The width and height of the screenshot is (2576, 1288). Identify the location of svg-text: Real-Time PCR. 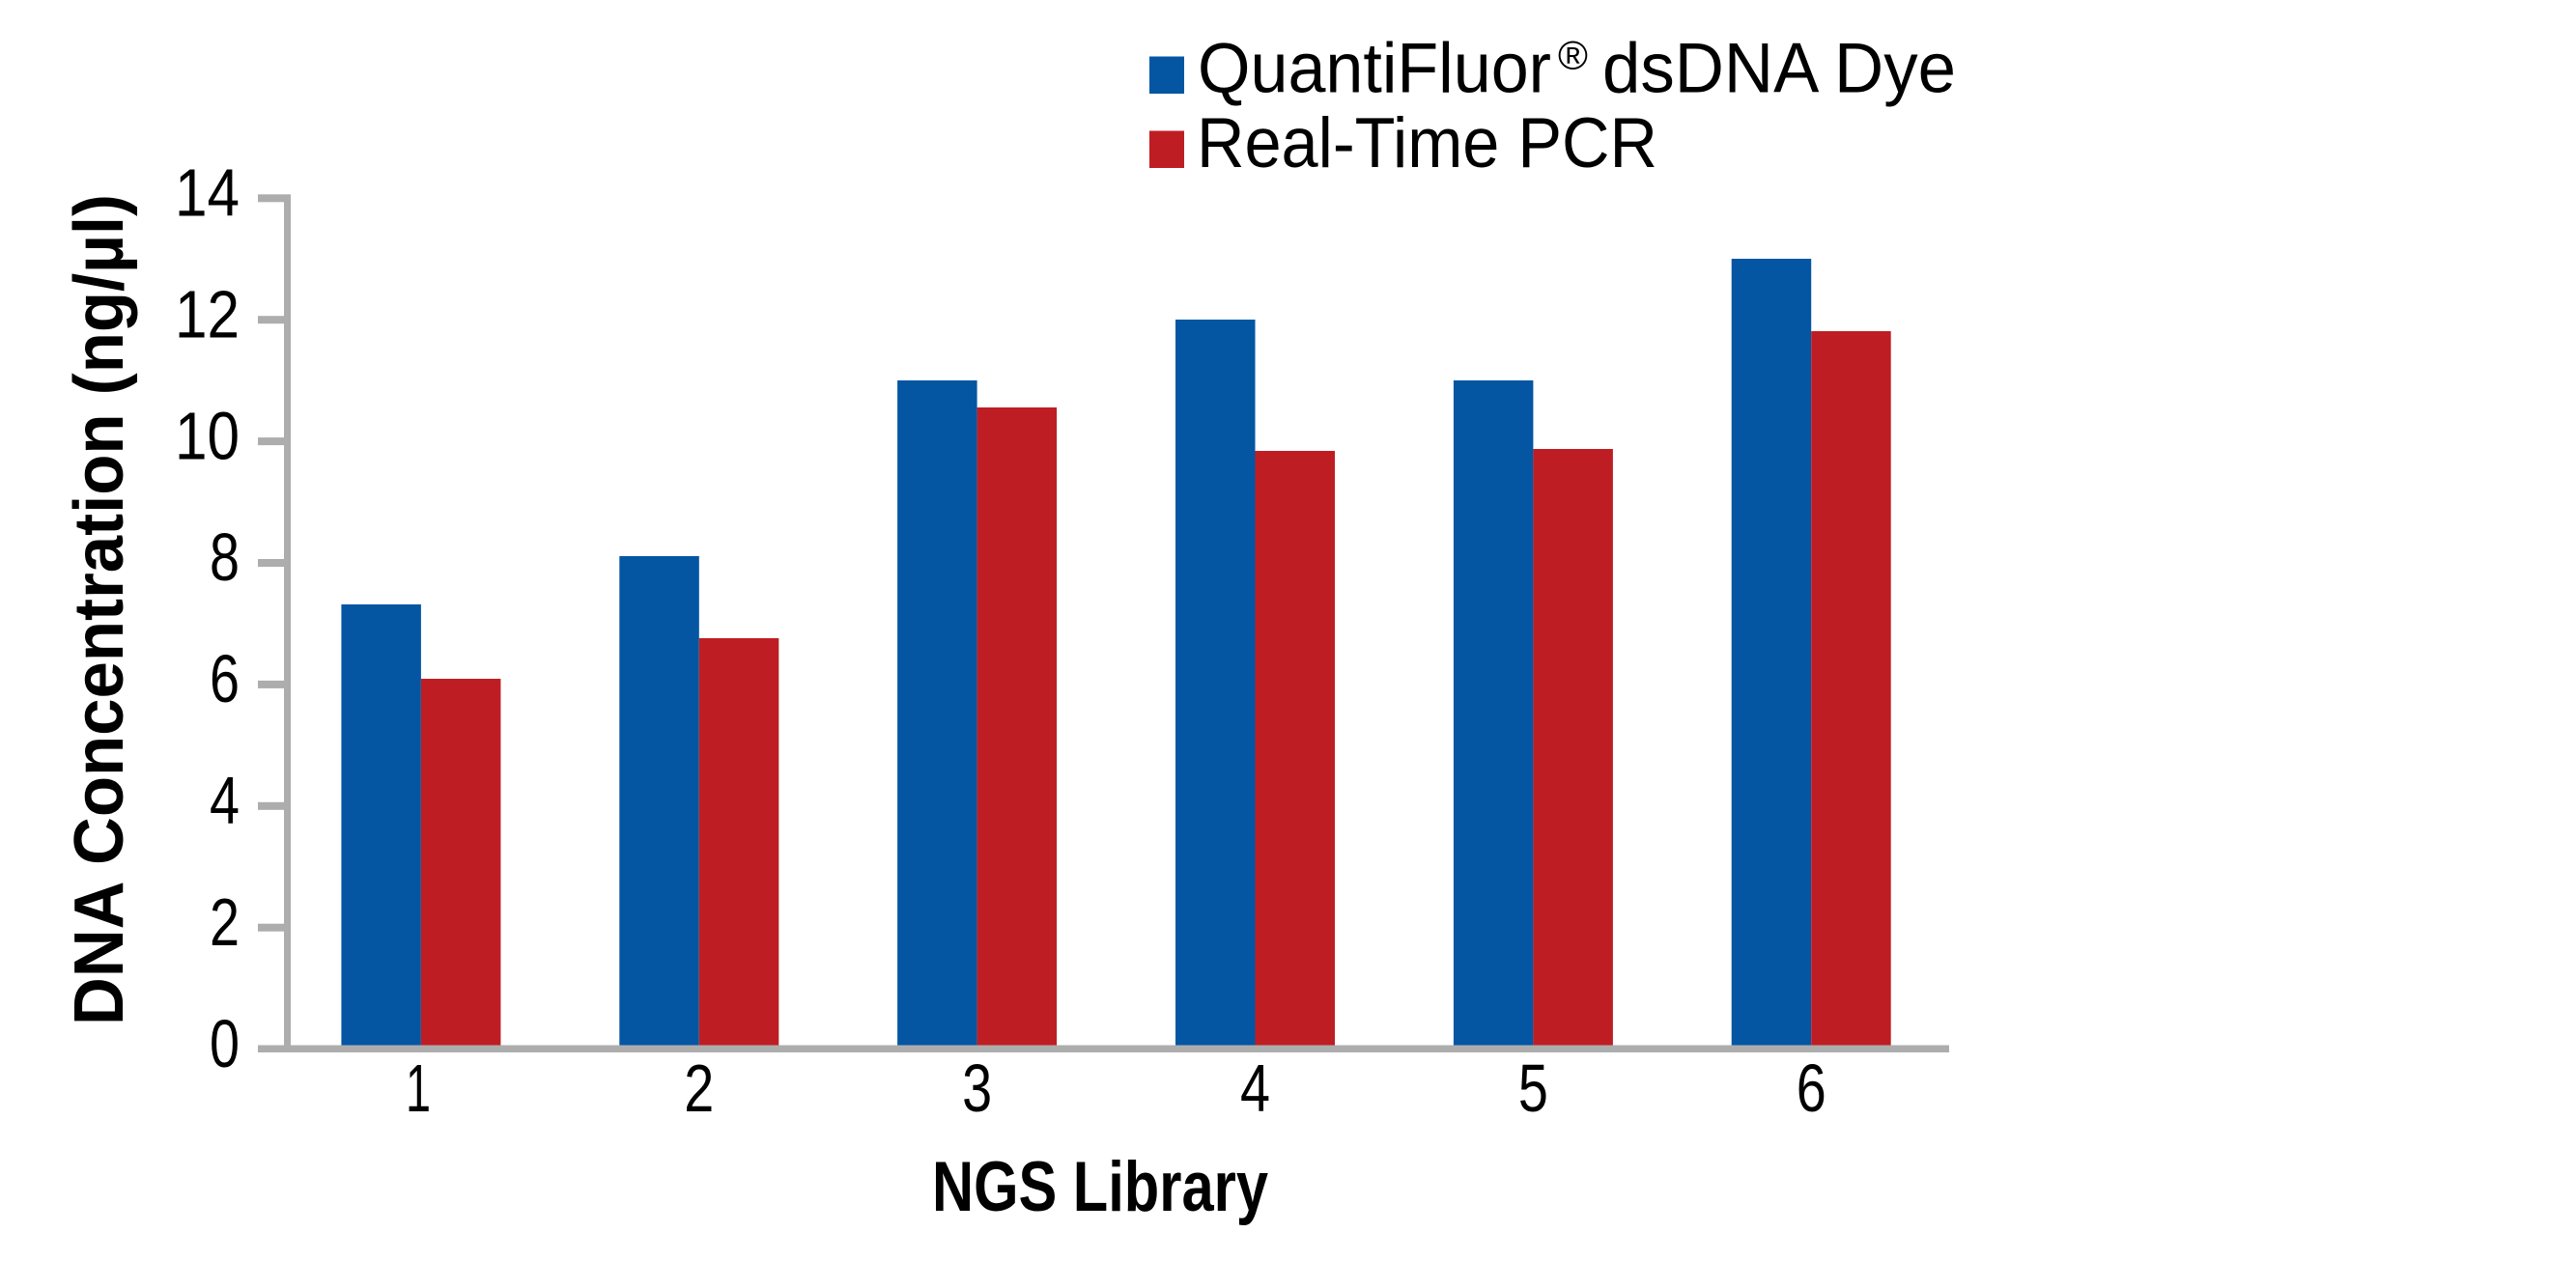
(1427, 143).